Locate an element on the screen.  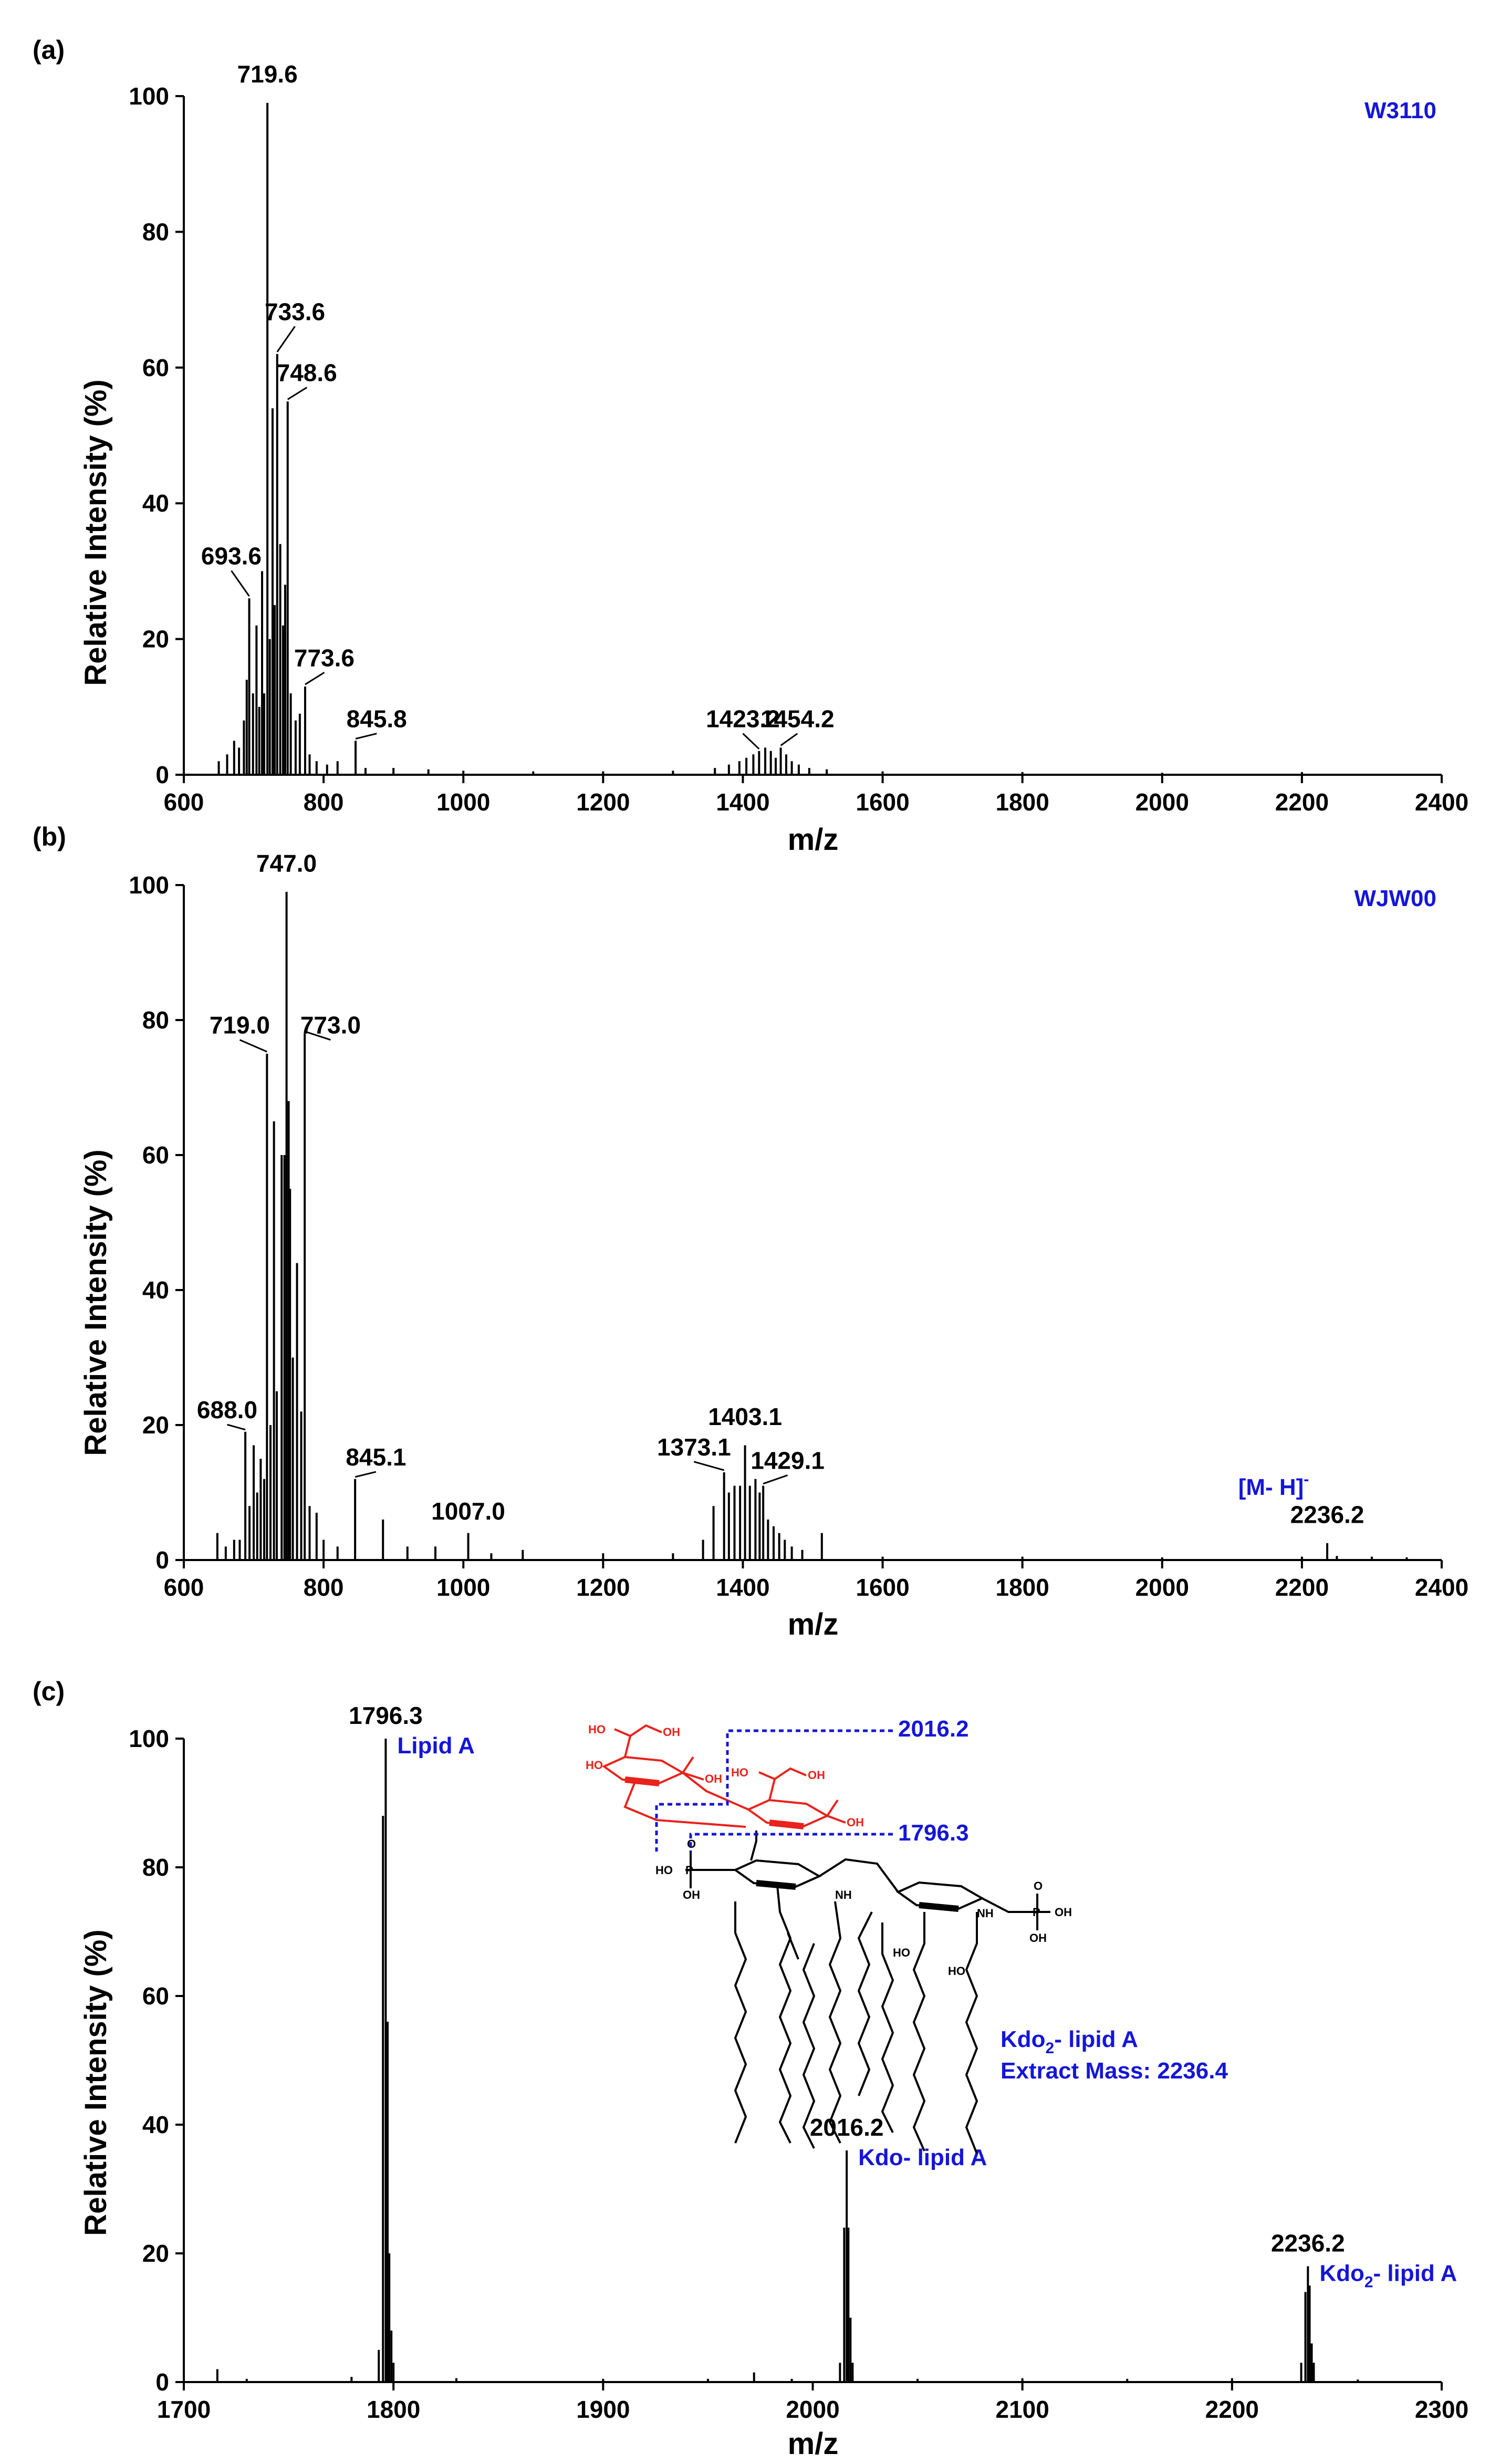
panel-b-x-tick-label: 1800 is located at coordinates (1022, 1587).